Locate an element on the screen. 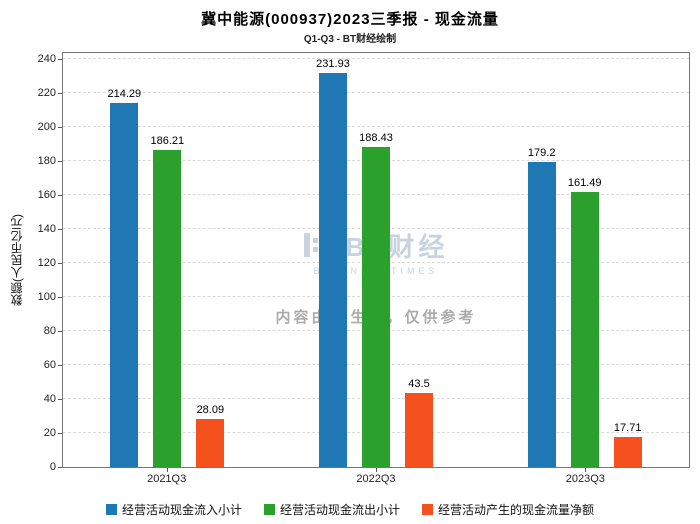 This screenshot has height=524, width=700. bar: 161.49 is located at coordinates (585, 322).